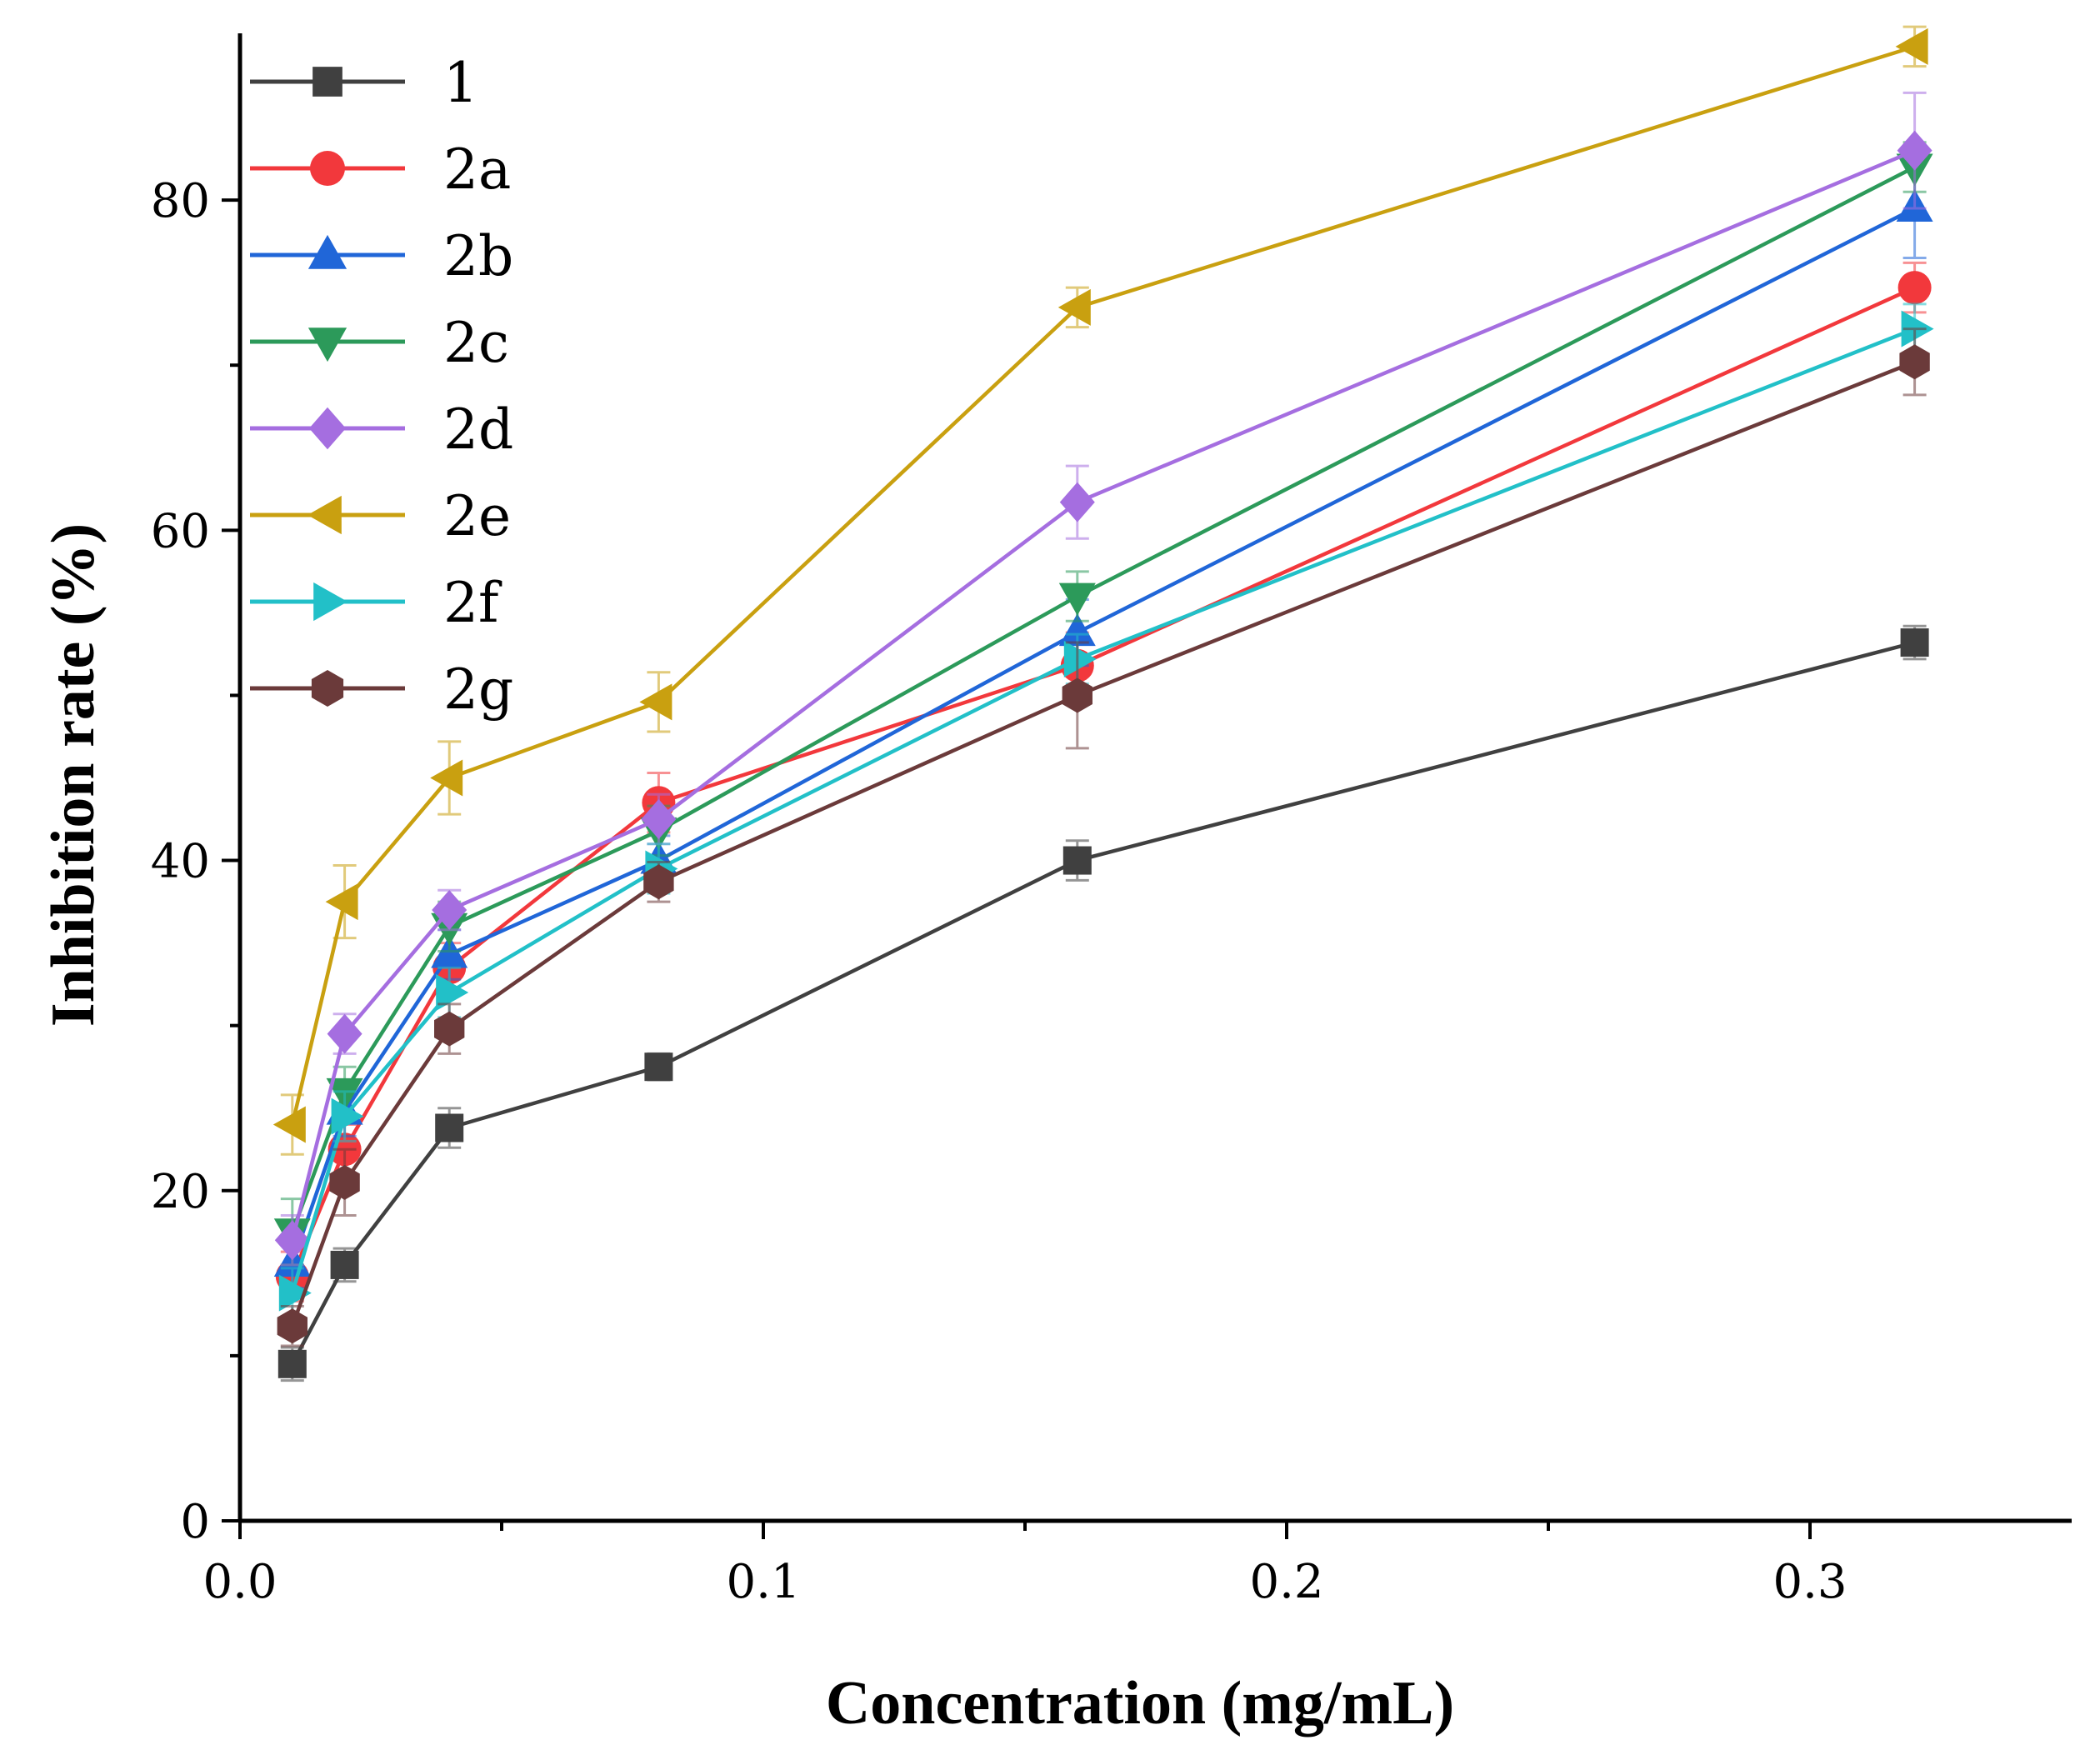  What do you see at coordinates (477, 170) in the screenshot?
I see `legend-label: 2a` at bounding box center [477, 170].